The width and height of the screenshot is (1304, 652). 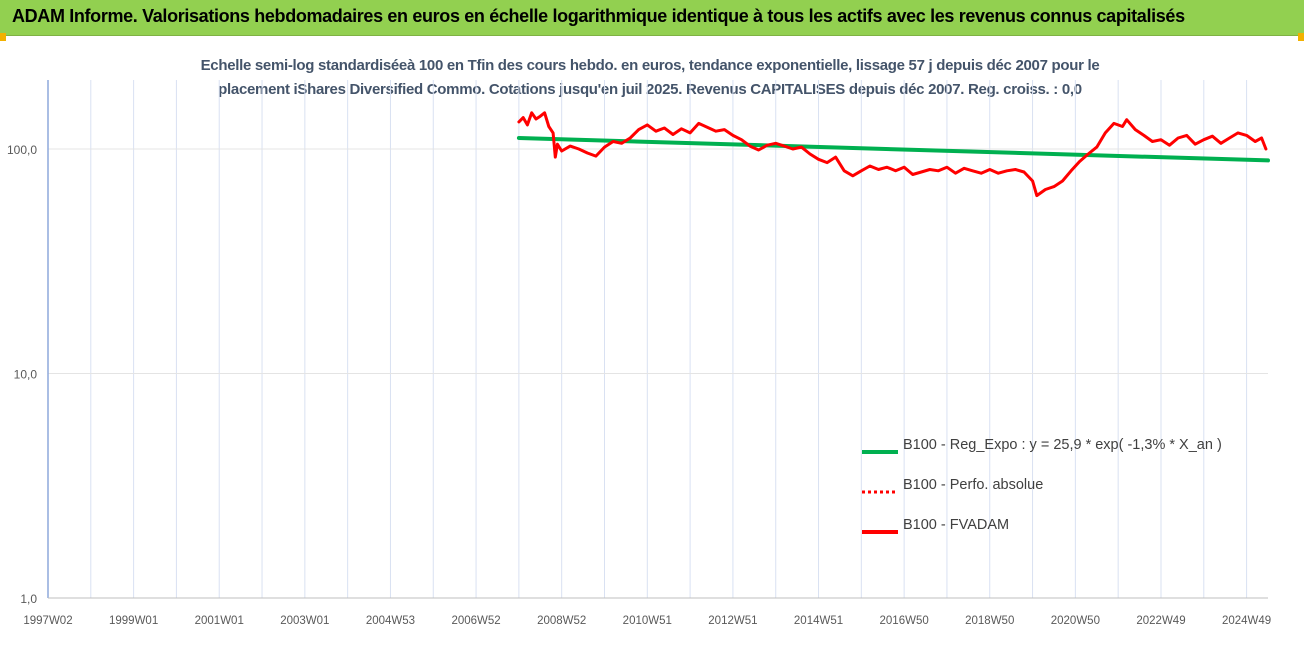 I want to click on legend-swatch-perfo, so click(x=880, y=492).